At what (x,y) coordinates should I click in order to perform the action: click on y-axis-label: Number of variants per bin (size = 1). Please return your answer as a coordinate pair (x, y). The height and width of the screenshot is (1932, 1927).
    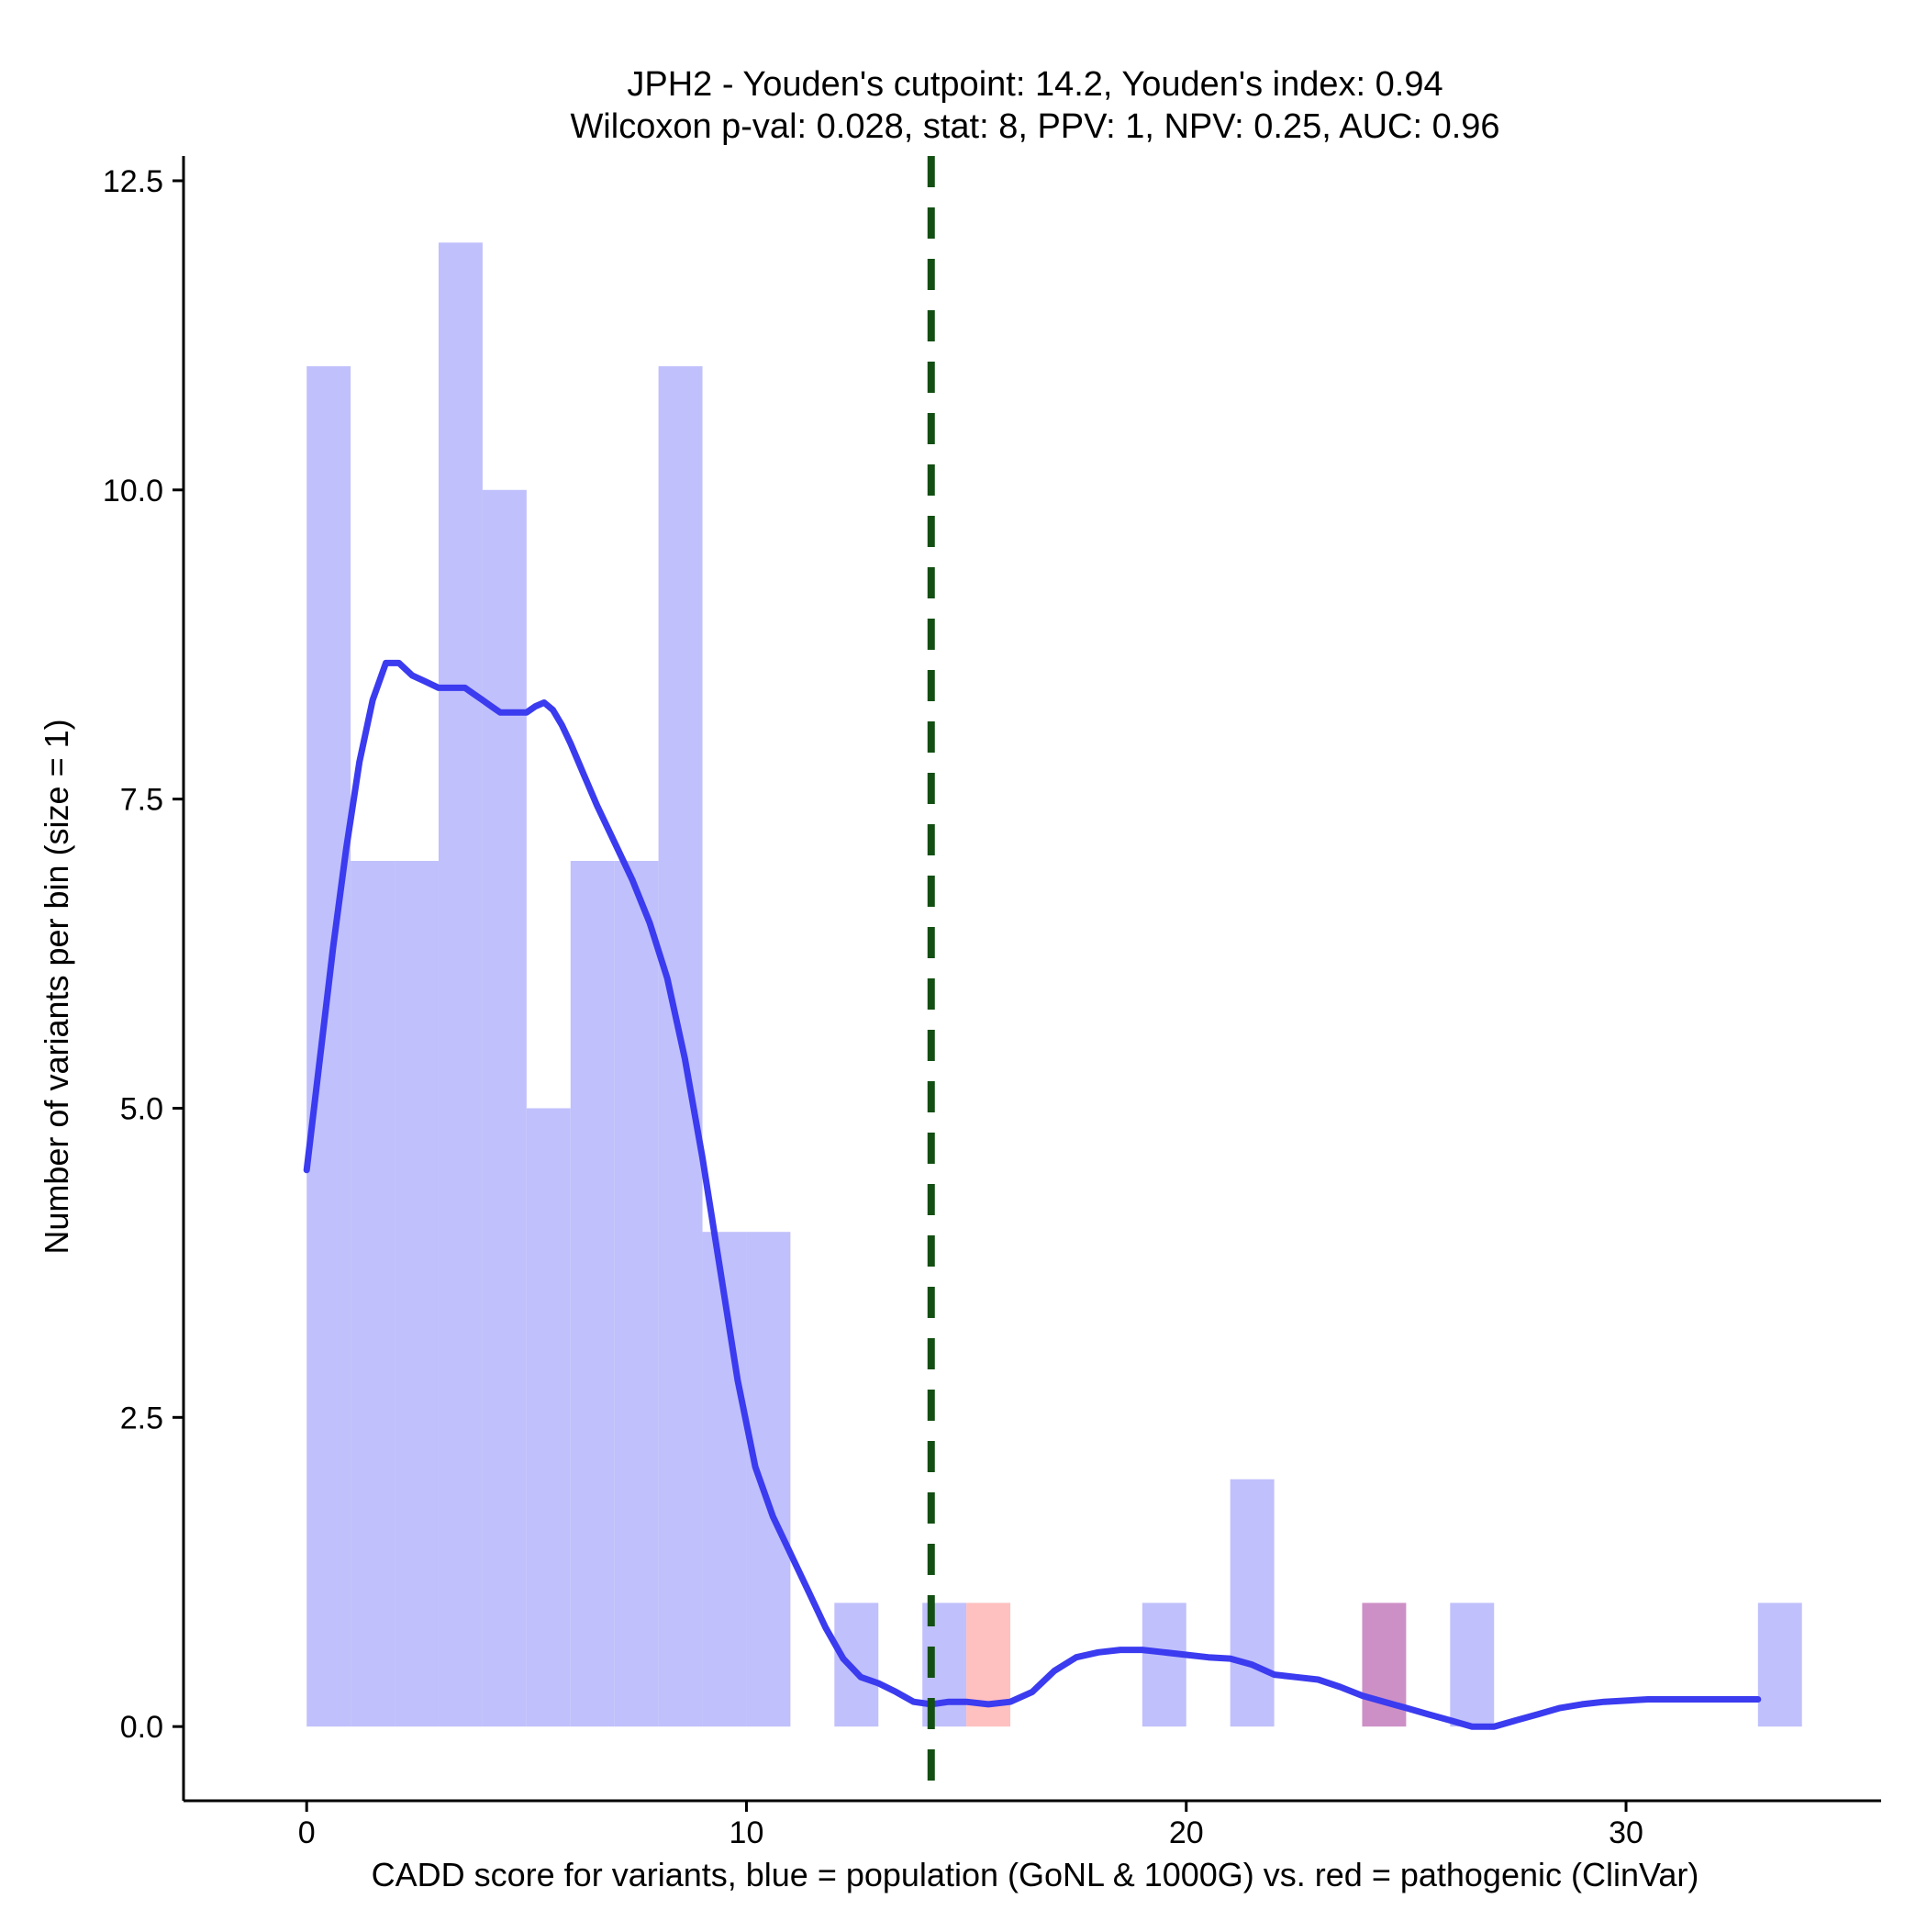
    Looking at the image, I should click on (56, 987).